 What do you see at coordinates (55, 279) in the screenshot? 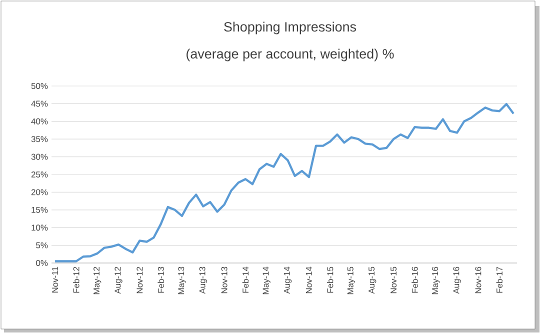
I see `x-tick-label: Nov-11` at bounding box center [55, 279].